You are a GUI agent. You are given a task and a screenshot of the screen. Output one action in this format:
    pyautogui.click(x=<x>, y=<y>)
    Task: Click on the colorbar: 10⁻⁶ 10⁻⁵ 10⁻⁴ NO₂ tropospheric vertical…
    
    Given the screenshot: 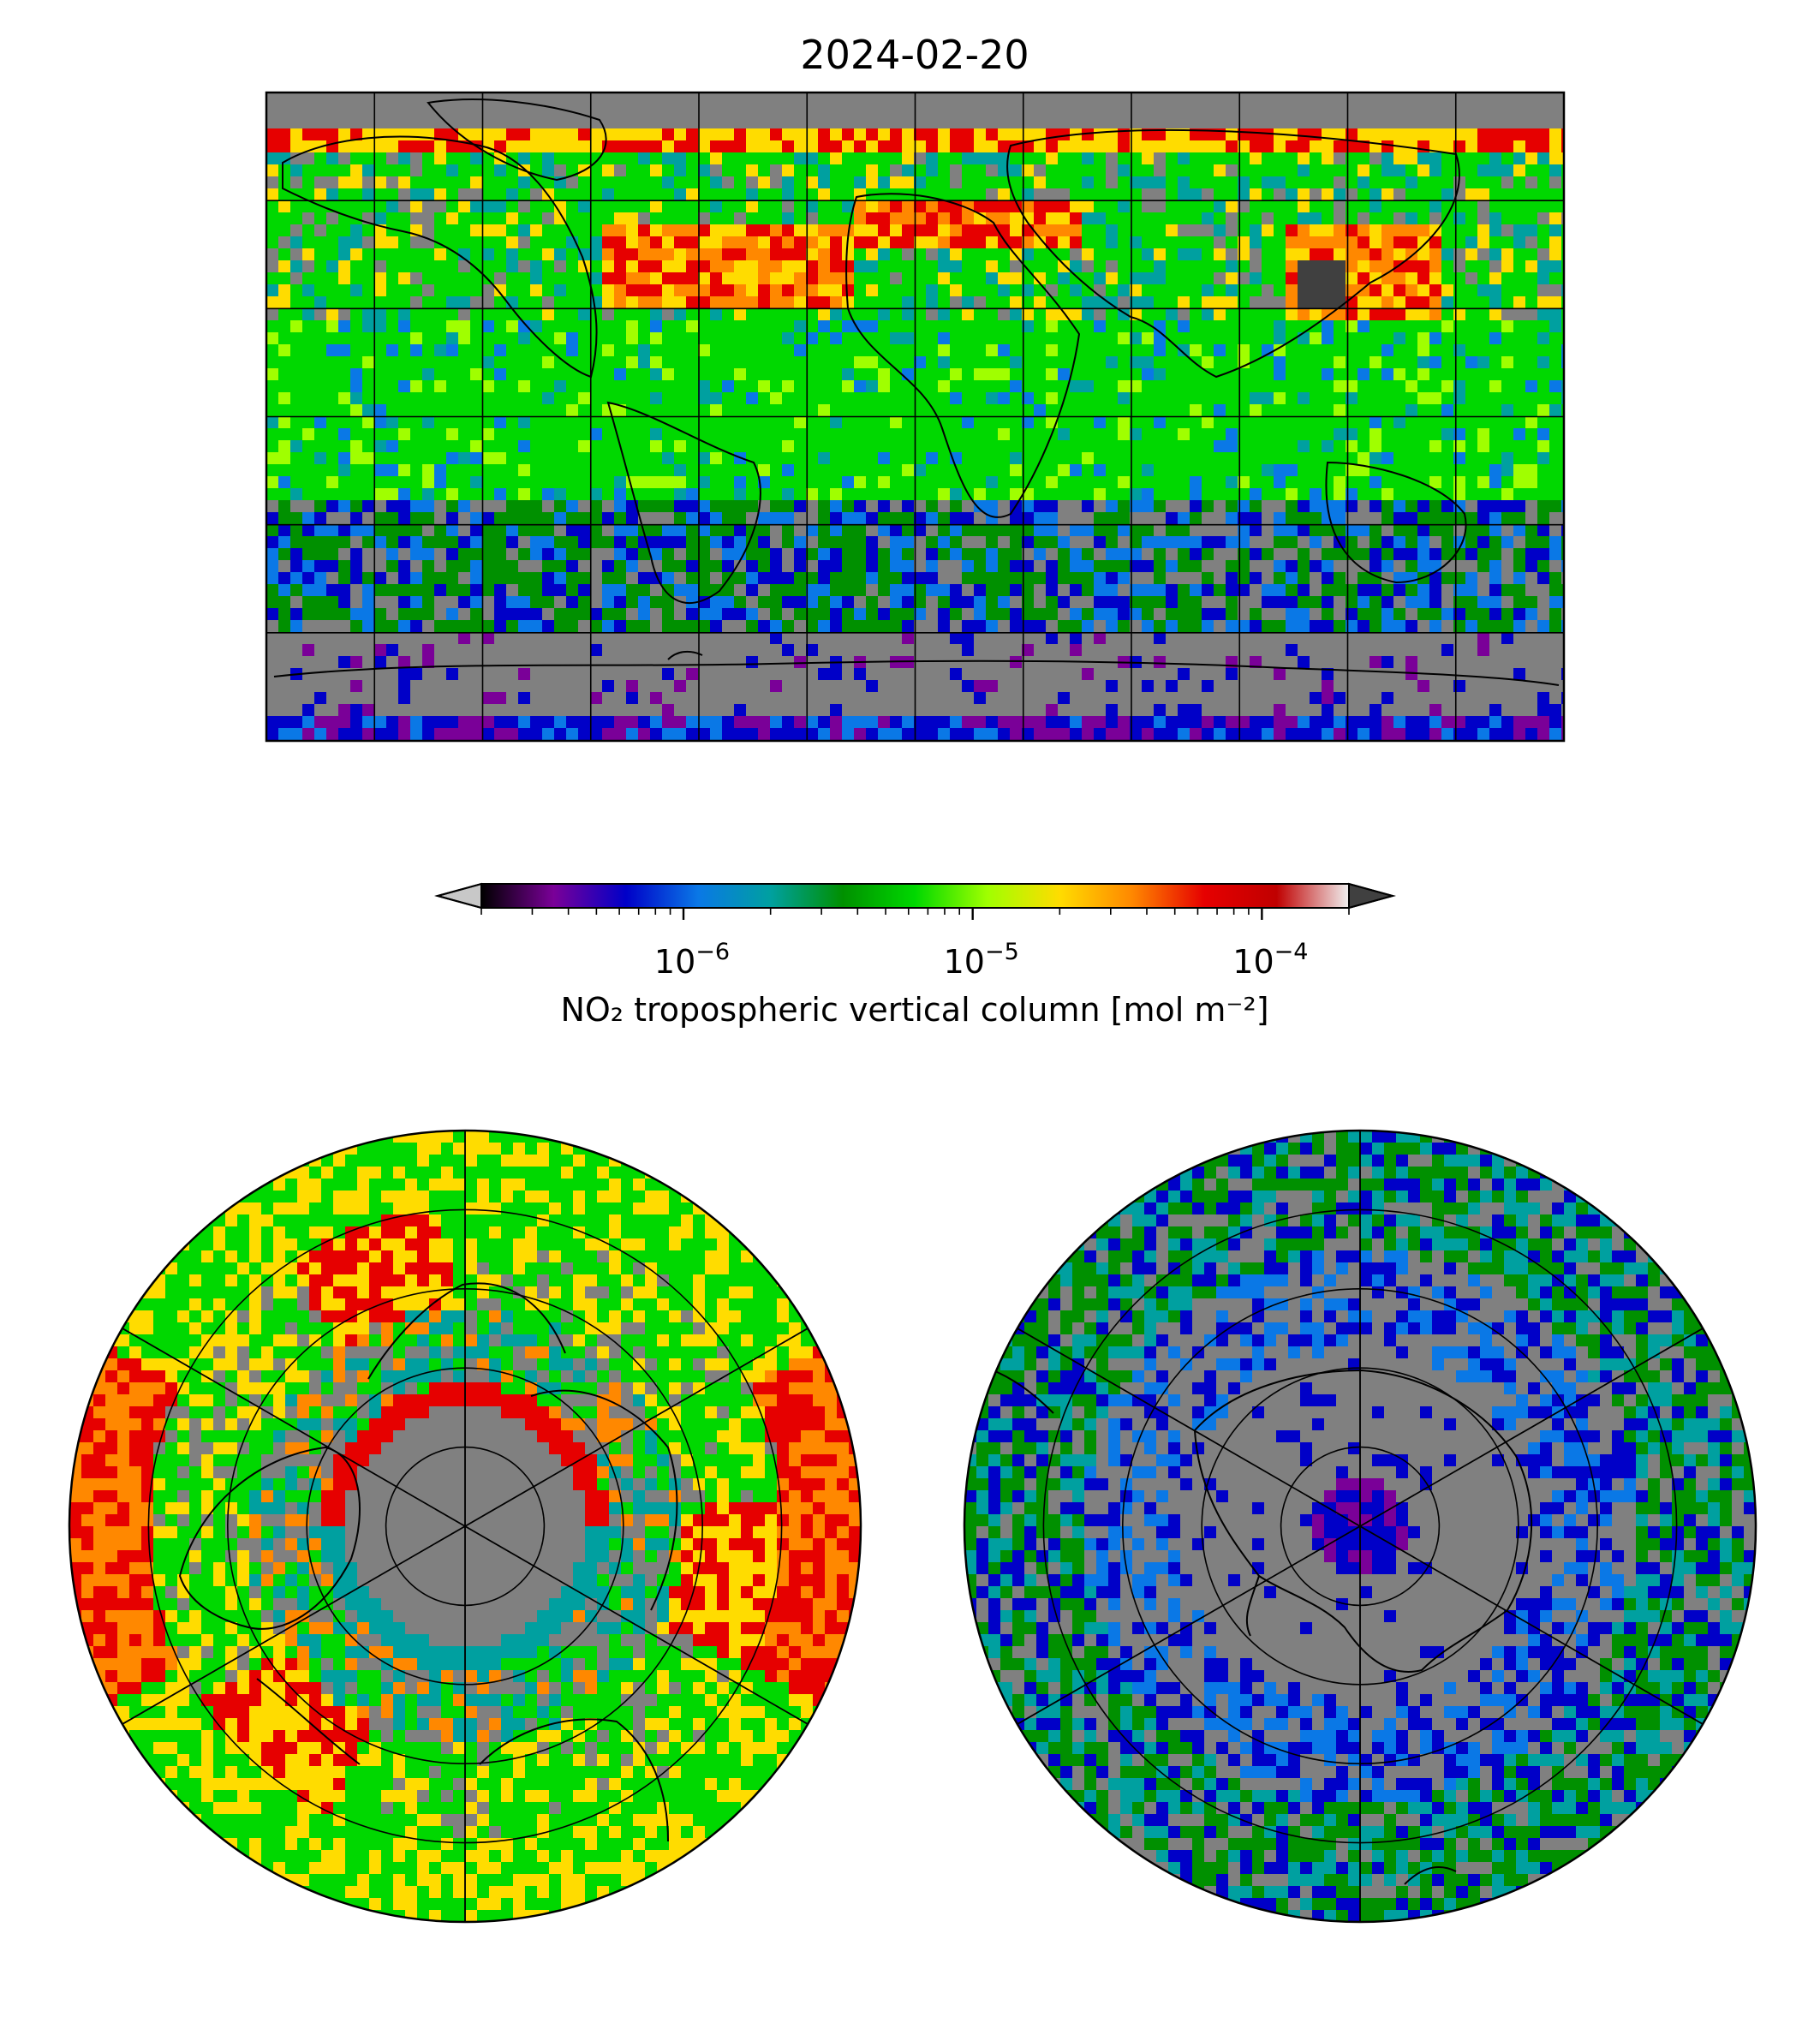 What is the action you would take?
    pyautogui.click(x=915, y=955)
    